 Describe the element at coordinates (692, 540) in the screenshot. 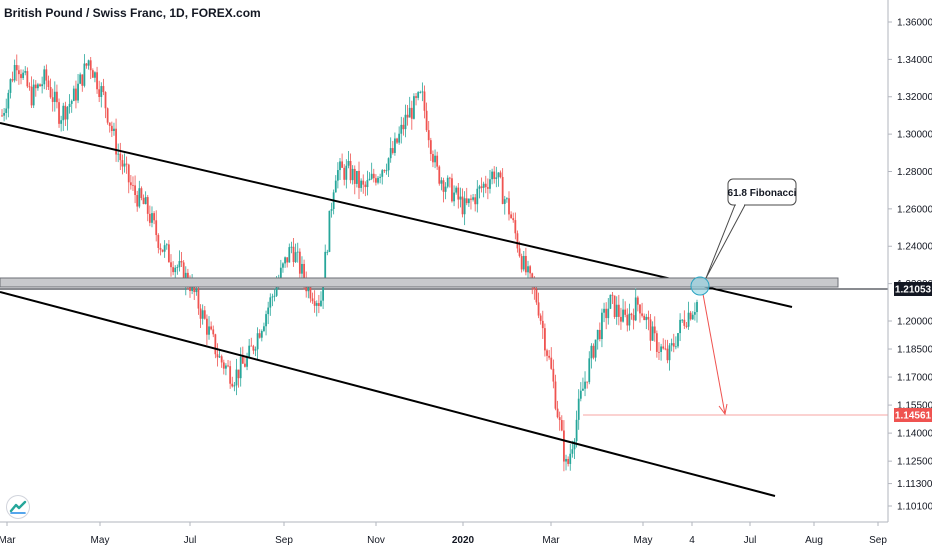

I see `time-tick-label: 4` at that location.